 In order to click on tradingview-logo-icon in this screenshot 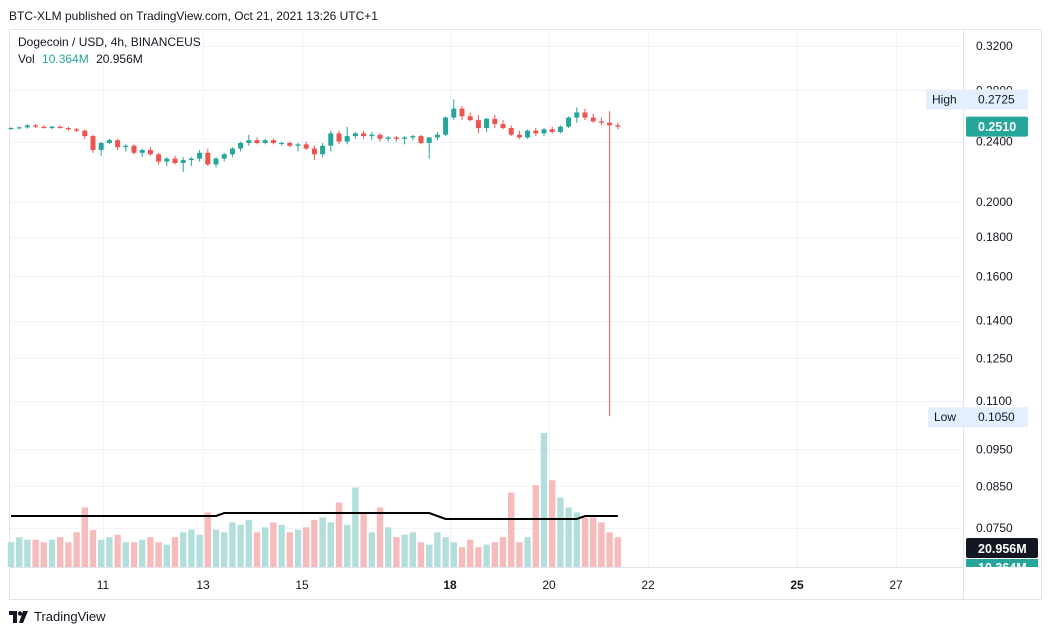, I will do `click(19, 616)`.